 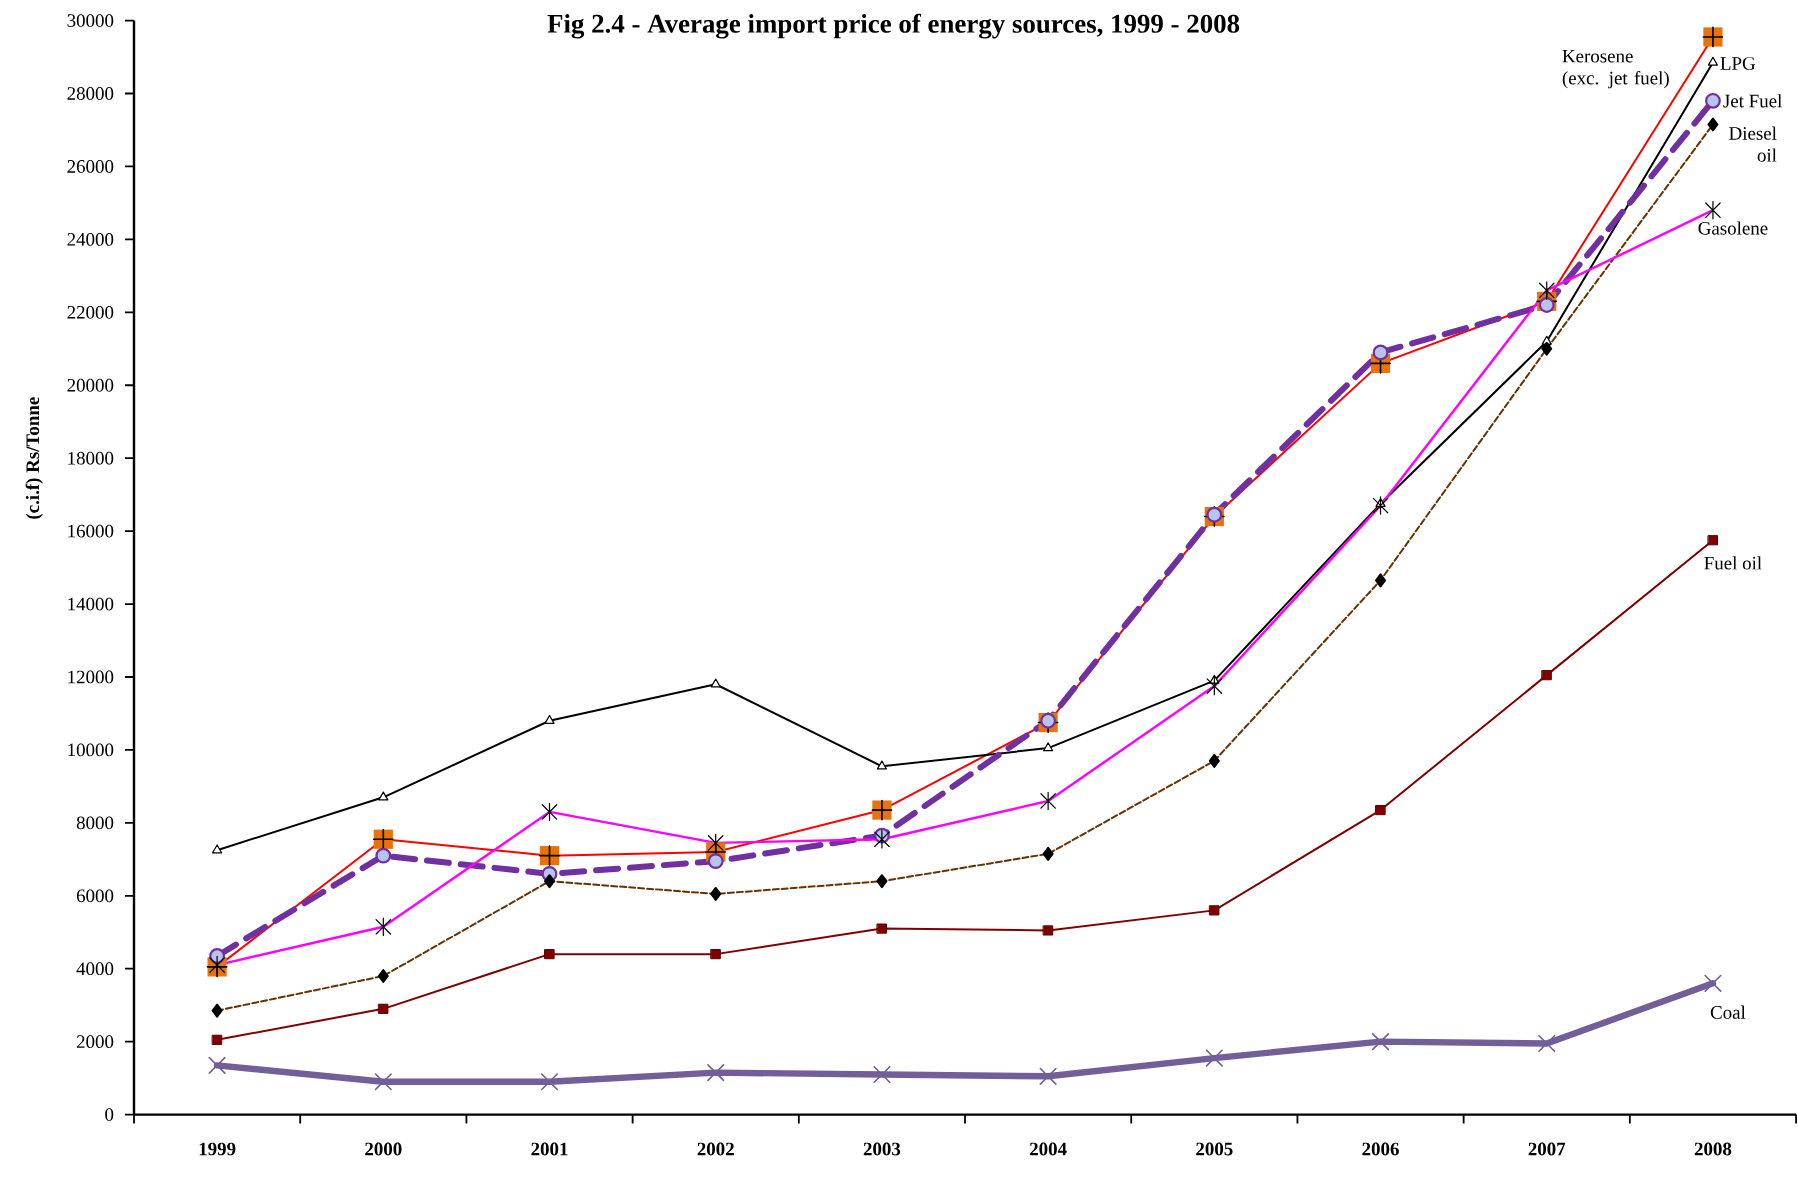 I want to click on x-tick-label: 2001, so click(x=549, y=1149).